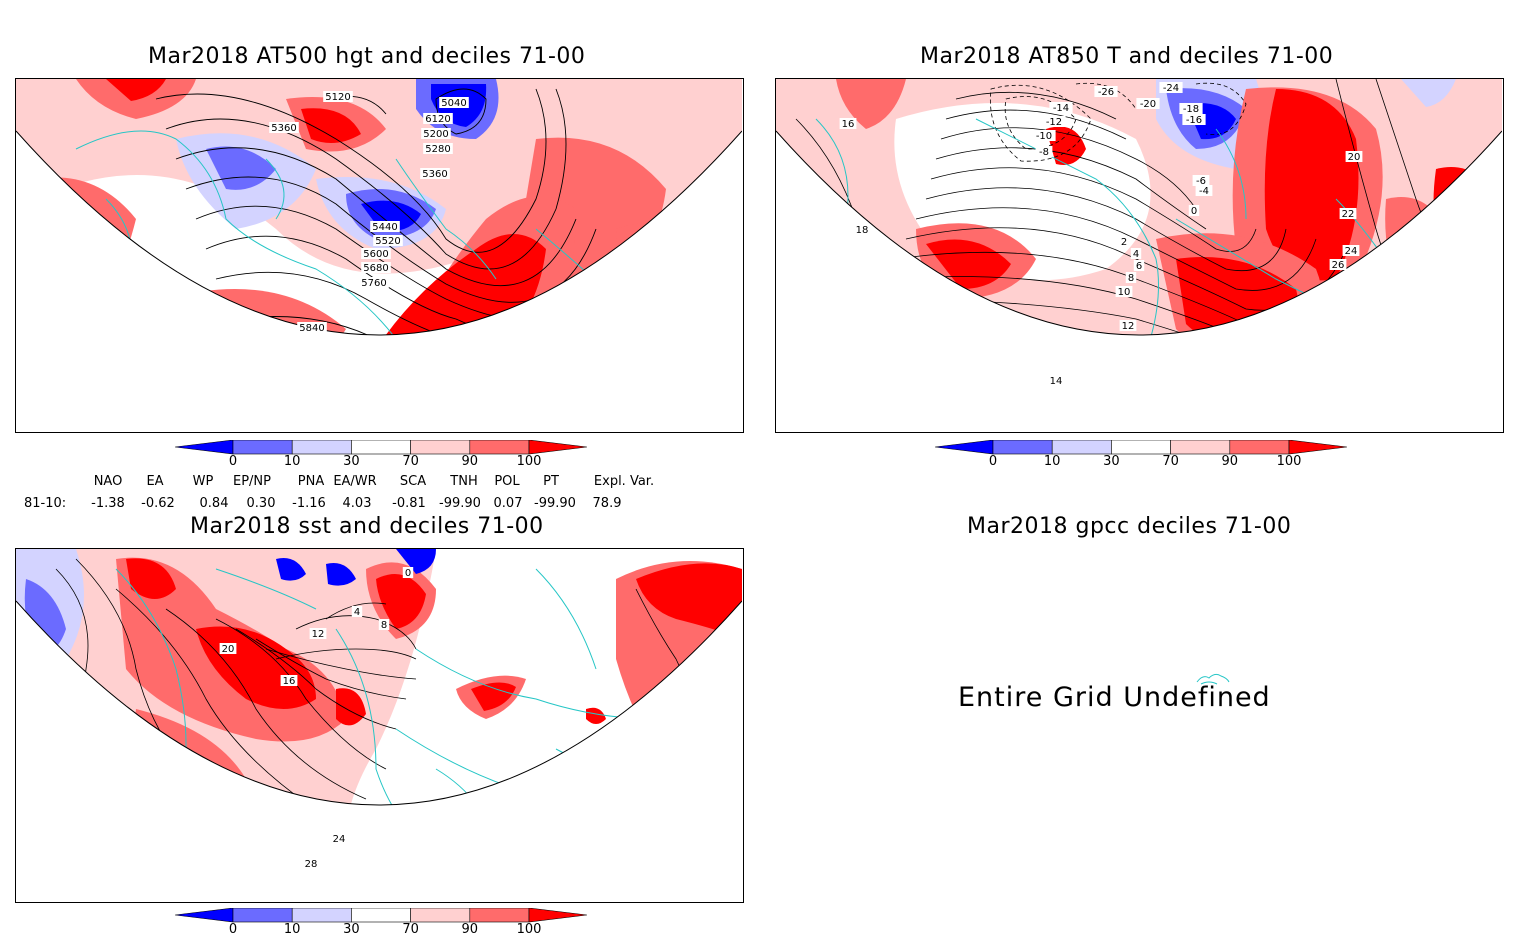 Image resolution: width=1520 pixels, height=940 pixels. What do you see at coordinates (1127, 56) in the screenshot?
I see `panel-title-t850: Mar2018 AT850 T and deciles 71-00` at bounding box center [1127, 56].